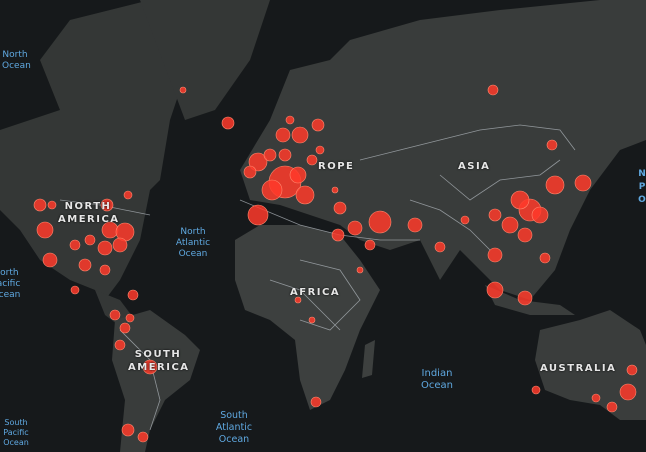  Describe the element at coordinates (158, 354) in the screenshot. I see `label-line: SOUTH` at that location.